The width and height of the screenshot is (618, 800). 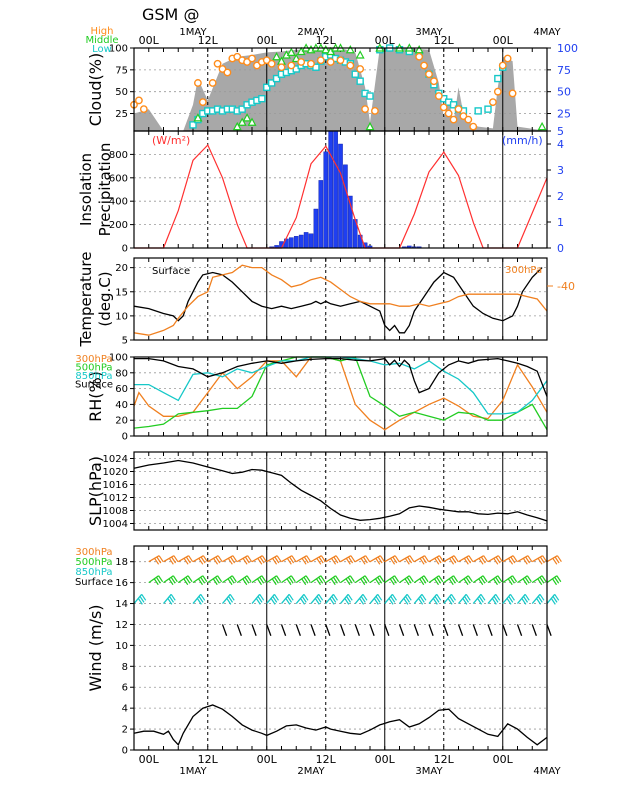 I want to click on wind-legend-850hpa: 850hPa, so click(x=93, y=572).